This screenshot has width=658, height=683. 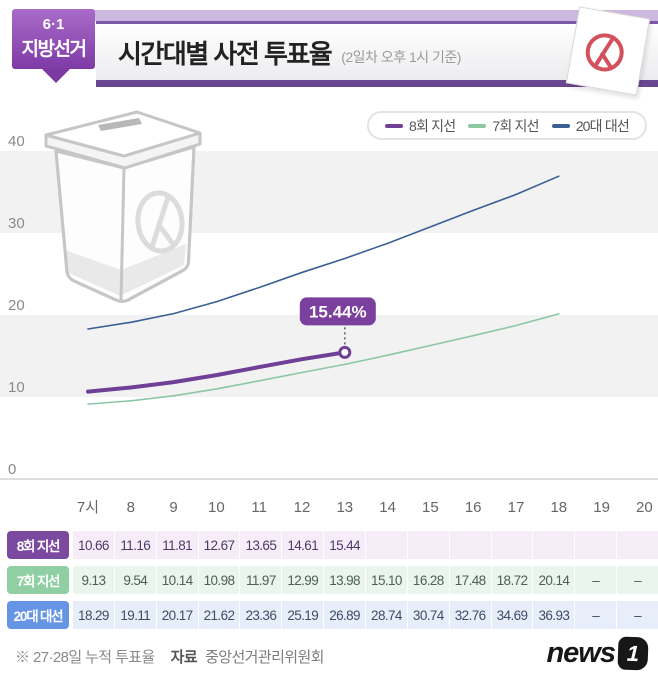 What do you see at coordinates (602, 125) in the screenshot?
I see `legend-label: 20대 대선` at bounding box center [602, 125].